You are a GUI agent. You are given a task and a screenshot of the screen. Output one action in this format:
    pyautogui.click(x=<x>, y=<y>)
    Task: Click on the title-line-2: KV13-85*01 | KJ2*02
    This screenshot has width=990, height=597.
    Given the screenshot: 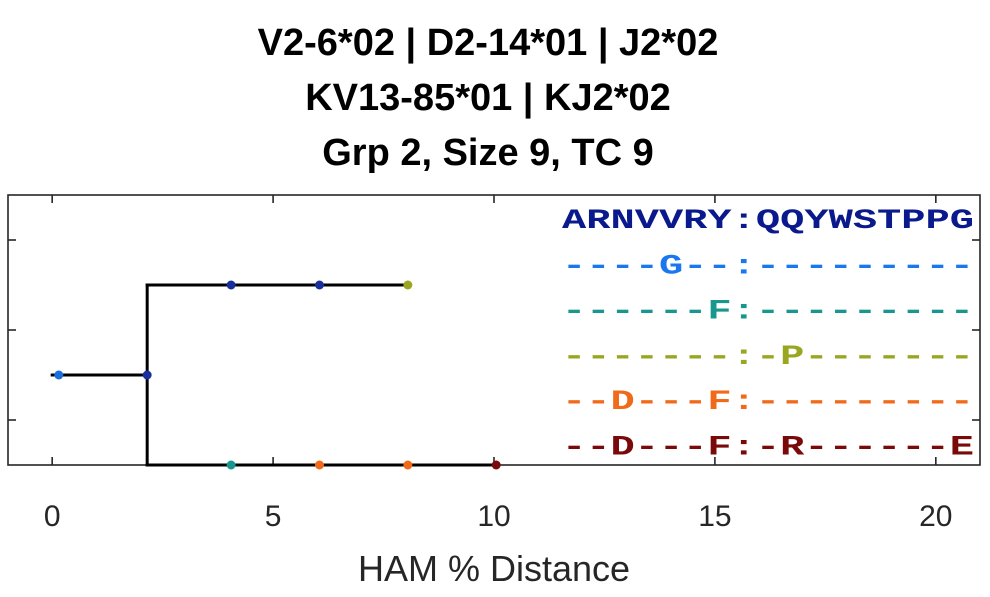 What is the action you would take?
    pyautogui.click(x=488, y=98)
    